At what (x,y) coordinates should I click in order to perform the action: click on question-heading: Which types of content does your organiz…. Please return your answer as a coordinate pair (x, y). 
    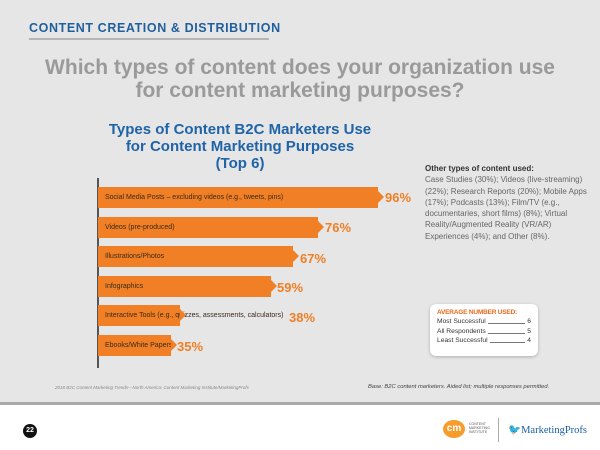
    Looking at the image, I should click on (300, 79).